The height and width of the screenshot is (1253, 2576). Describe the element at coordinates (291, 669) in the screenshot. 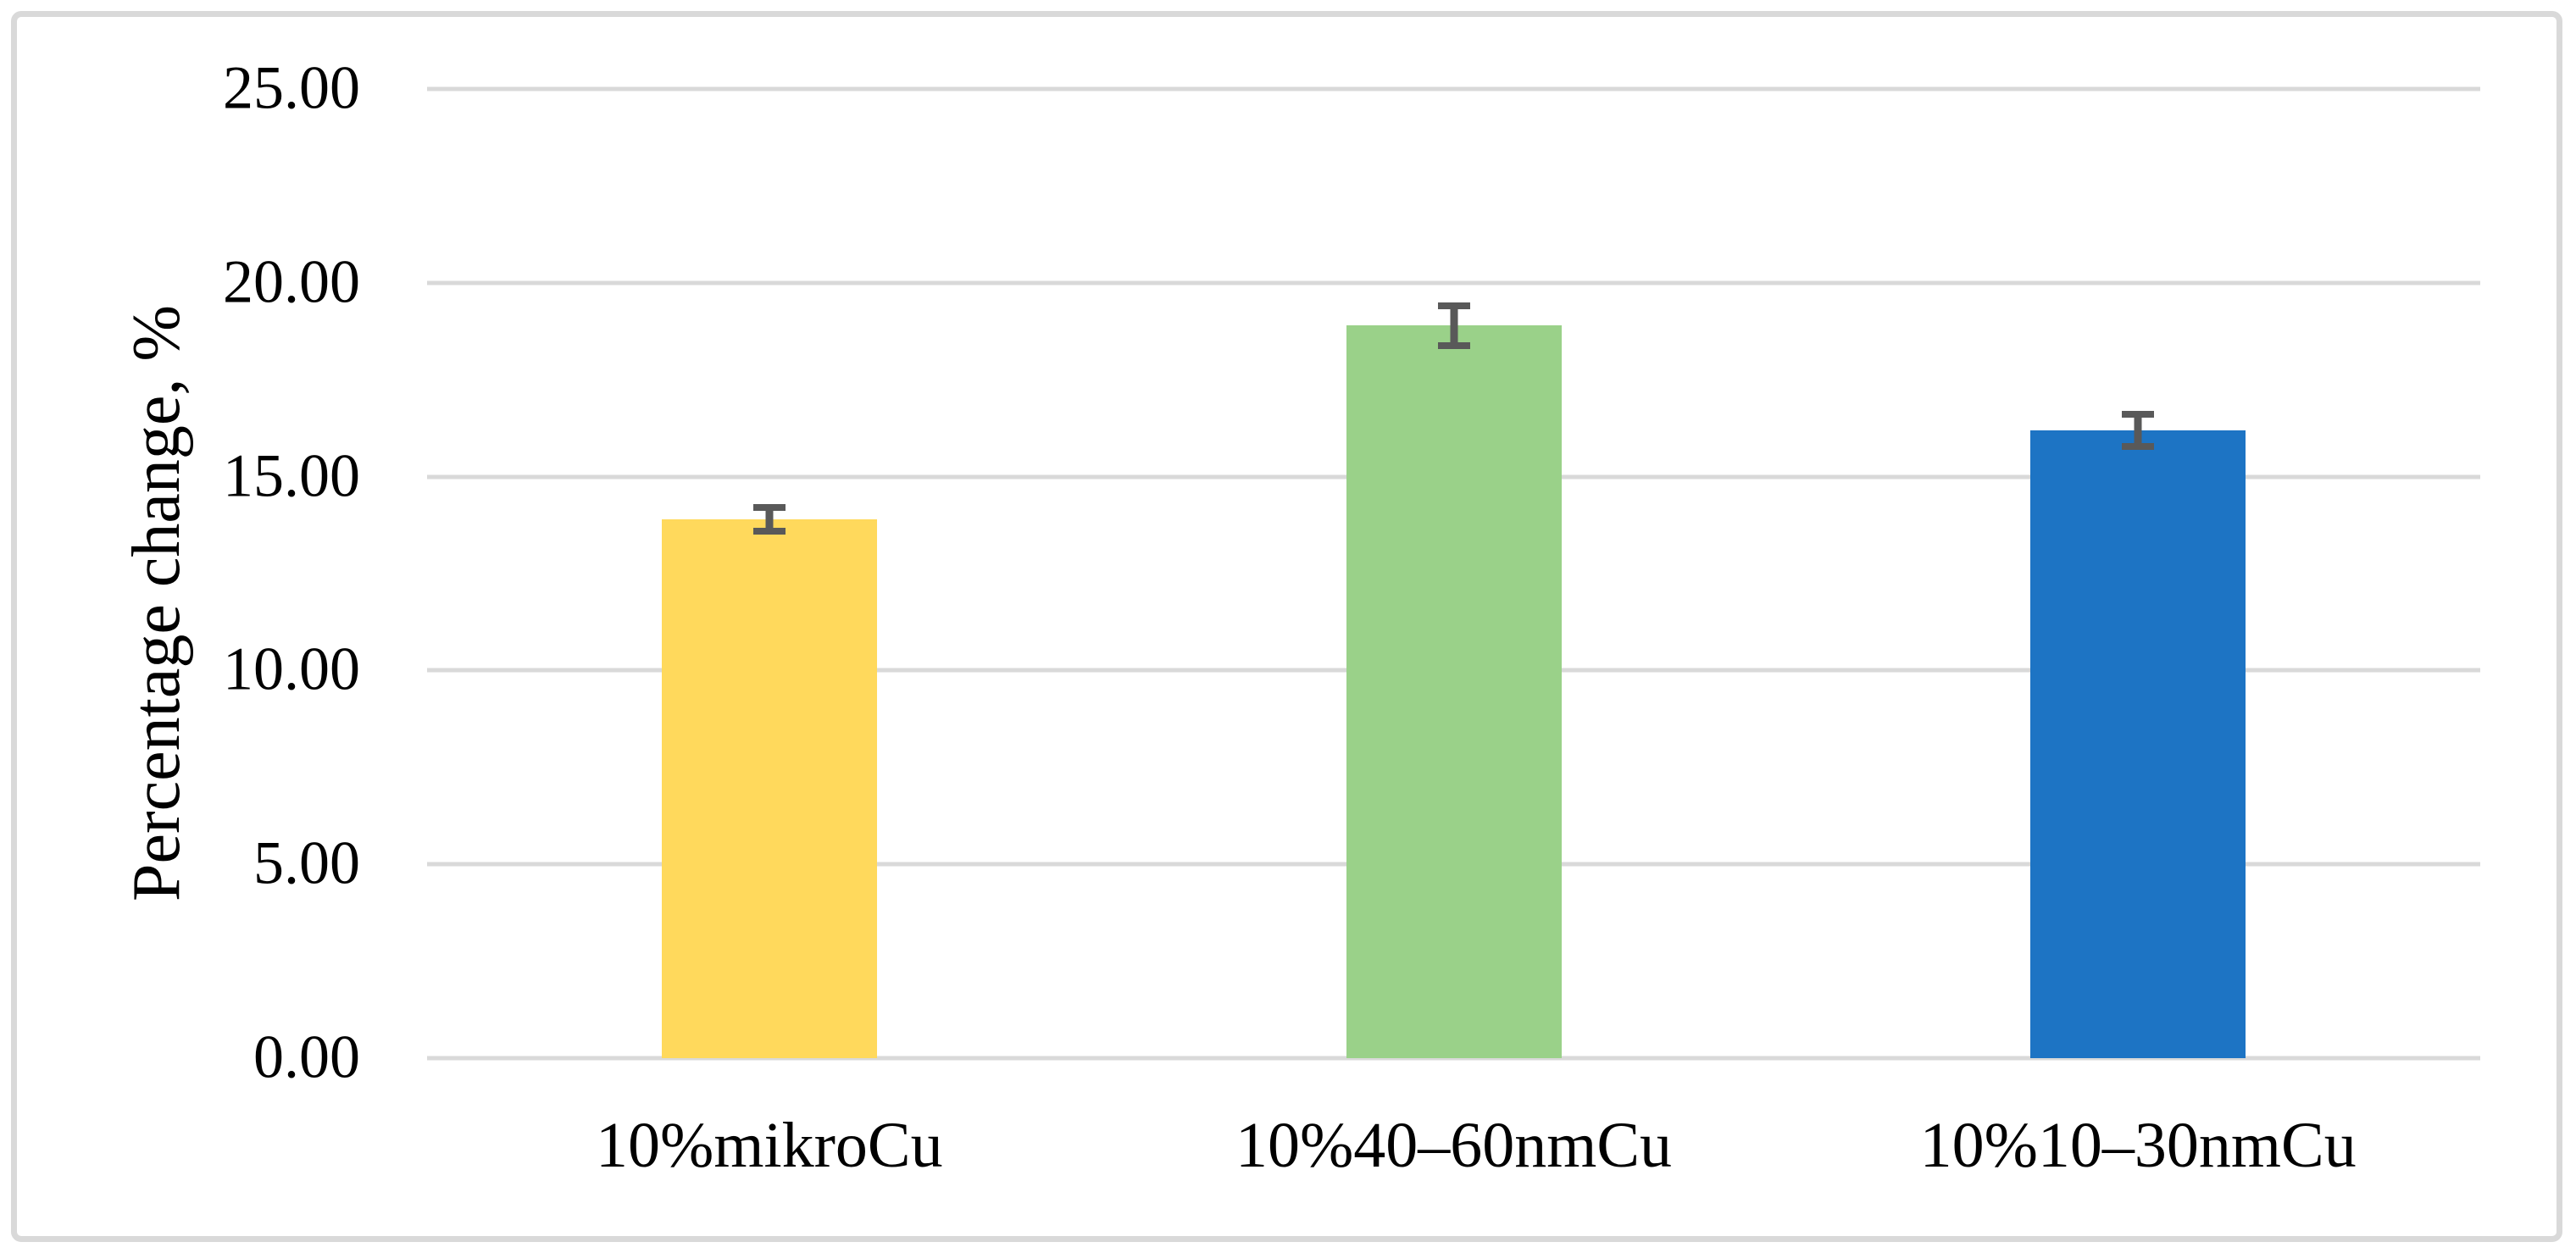

I see `y-tick-label: 10.00` at that location.